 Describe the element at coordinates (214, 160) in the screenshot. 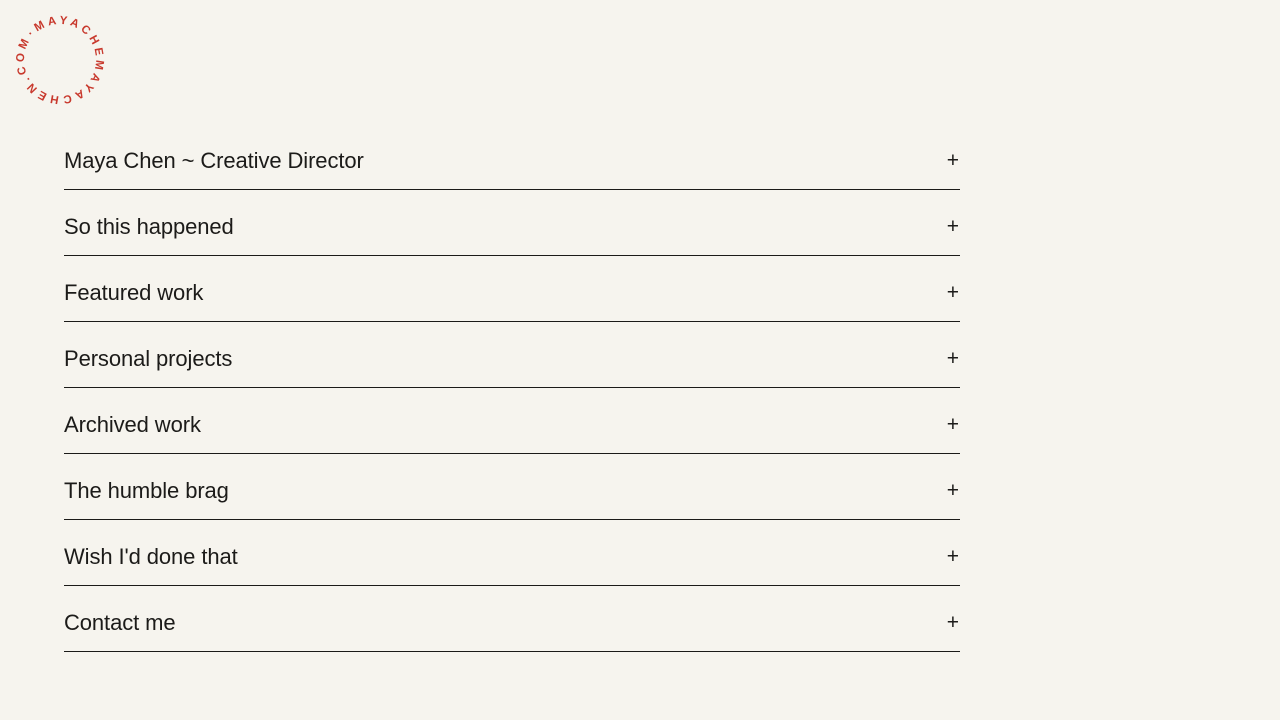

I see `accordion-item-label: Maya Chen ~ Creative Director` at that location.